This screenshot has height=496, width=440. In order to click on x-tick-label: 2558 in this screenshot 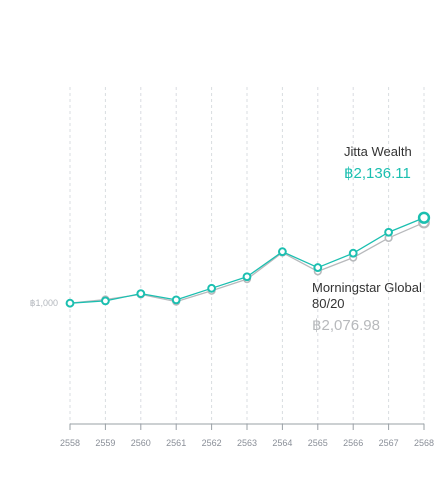, I will do `click(70, 443)`.